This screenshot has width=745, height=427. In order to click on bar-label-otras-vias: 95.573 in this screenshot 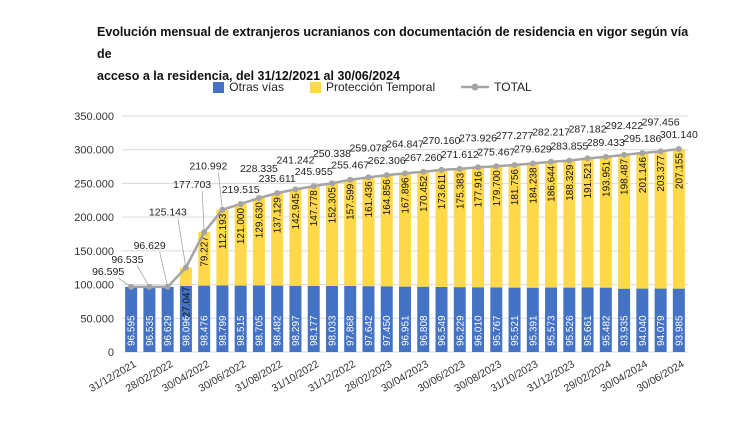, I will do `click(552, 330)`.